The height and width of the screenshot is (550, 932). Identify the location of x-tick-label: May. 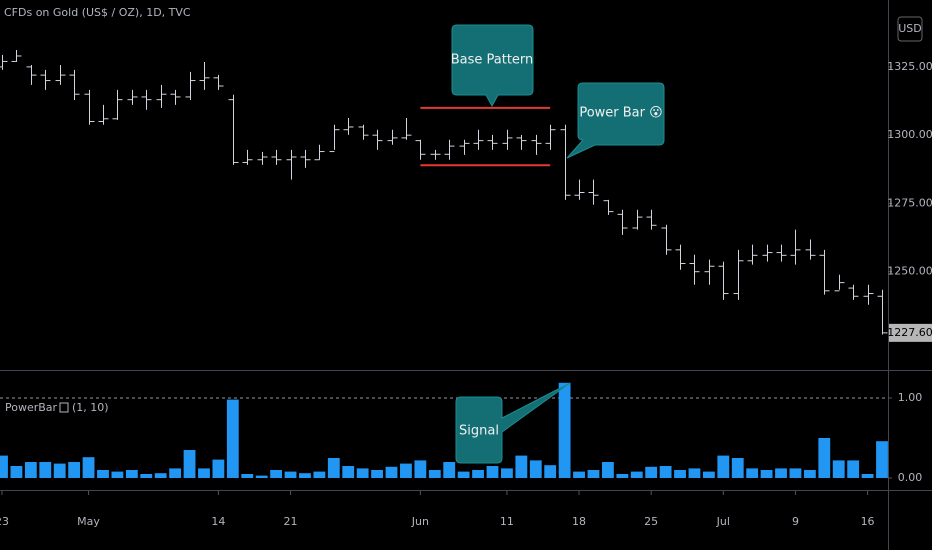
(88, 521).